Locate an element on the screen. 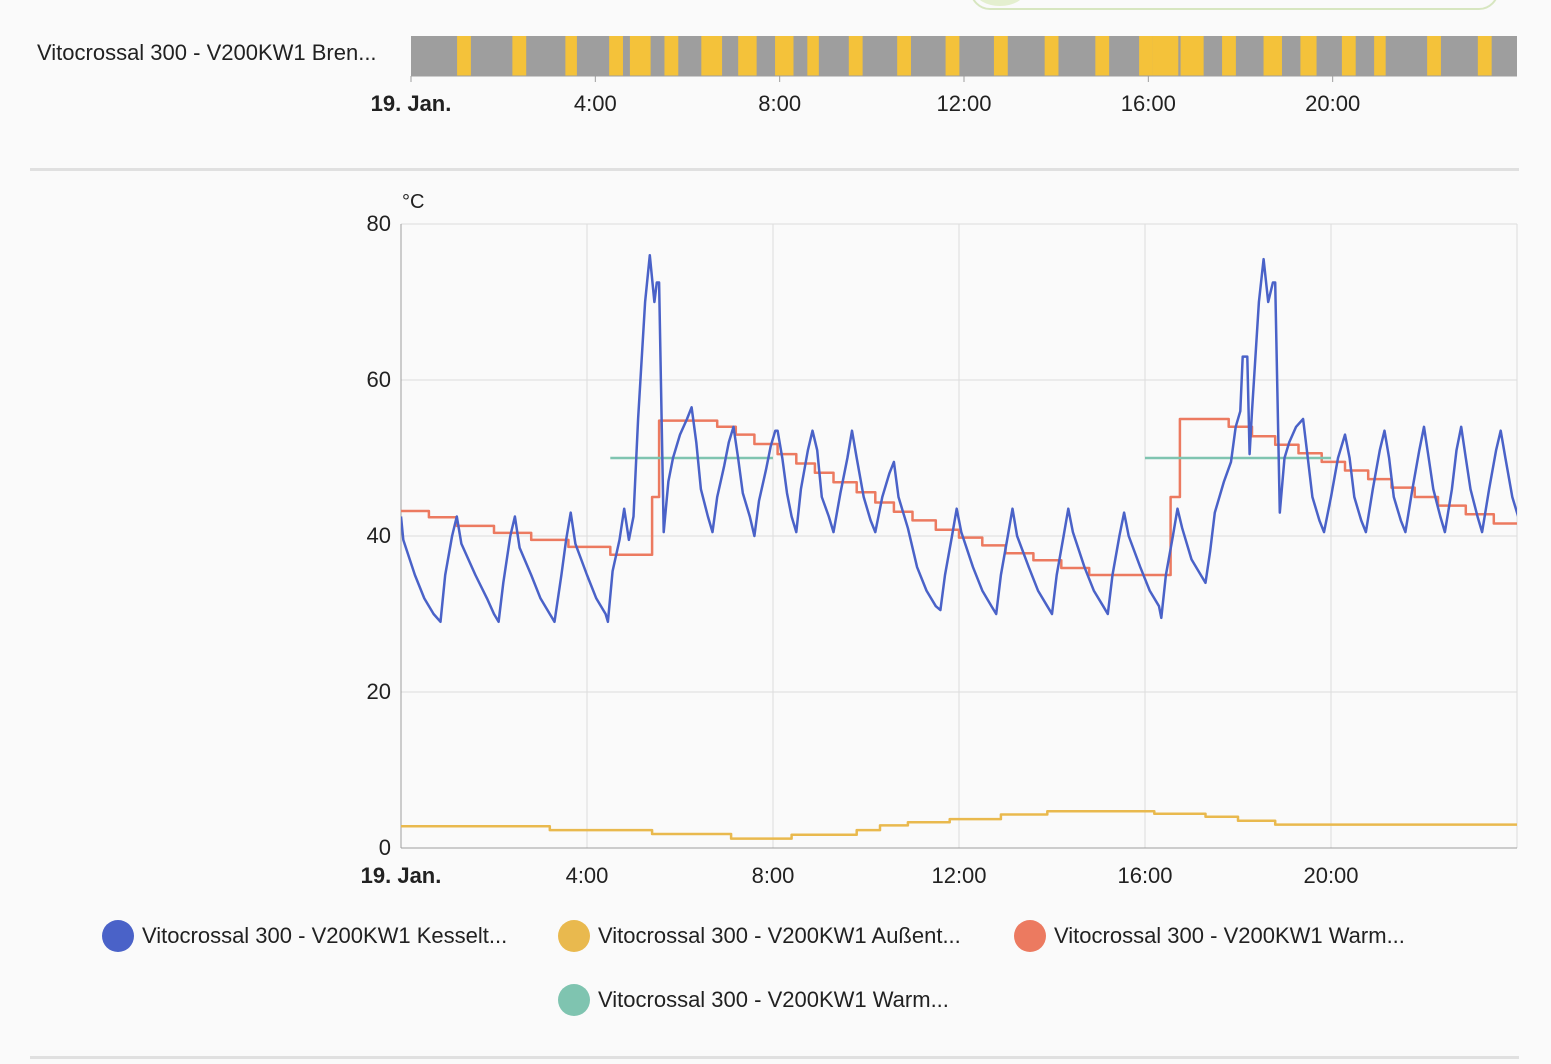 The image size is (1551, 1064). y-axis-tick-labels: 0 20 40 60 80 is located at coordinates (379, 535).